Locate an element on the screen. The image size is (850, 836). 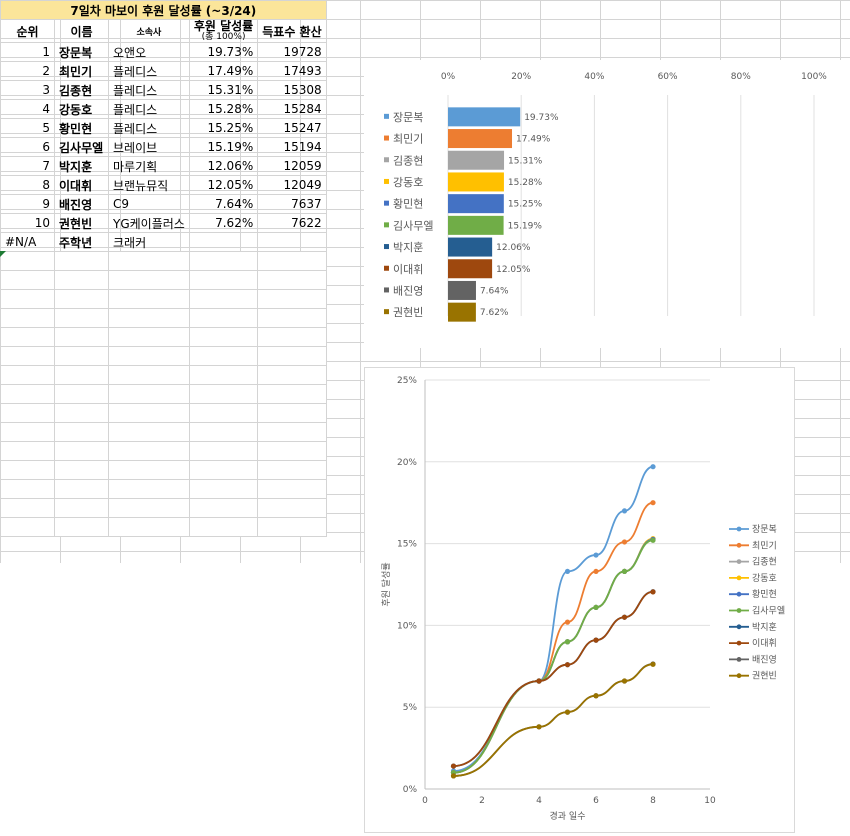
cell-rank: 9 is located at coordinates (27, 204).